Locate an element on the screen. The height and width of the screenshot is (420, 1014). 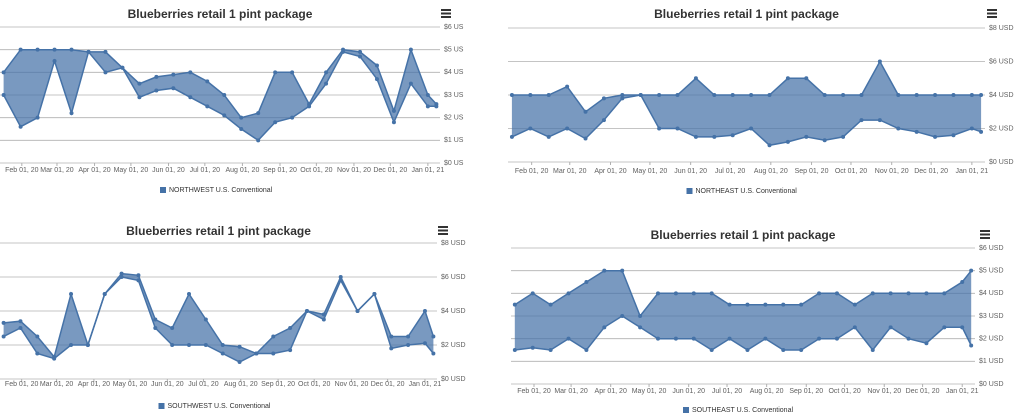
x-tick-label: Dec 01, 20 is located at coordinates (390, 170).